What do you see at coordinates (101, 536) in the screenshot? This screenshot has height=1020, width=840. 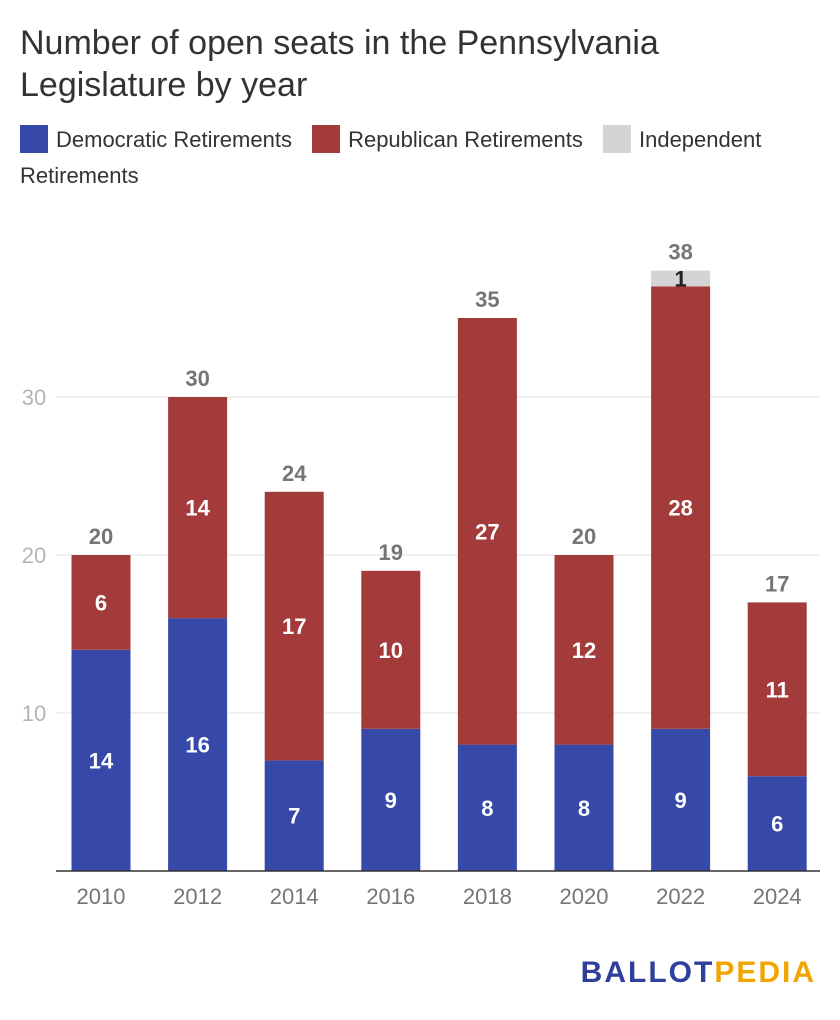 I see `total-label-2010: 20` at bounding box center [101, 536].